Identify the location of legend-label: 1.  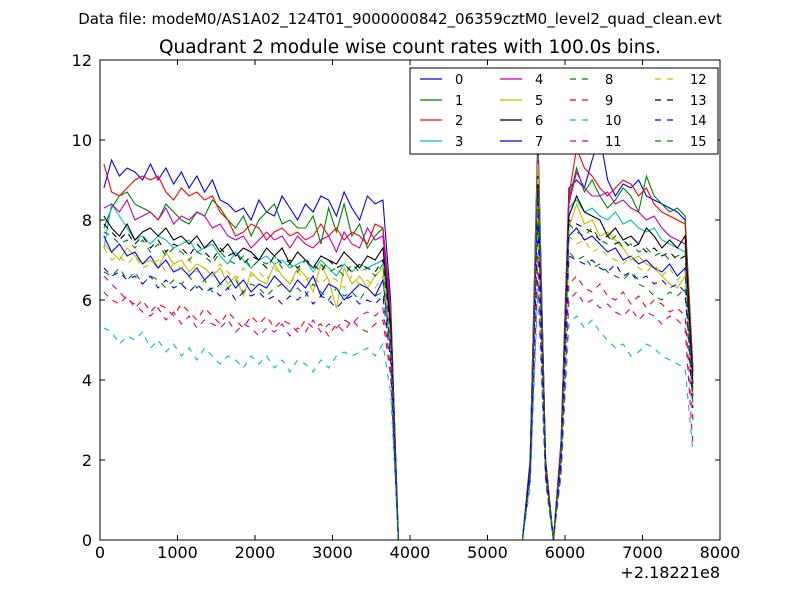
(459, 101).